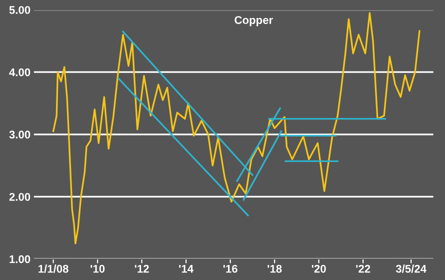 This screenshot has height=280, width=445. What do you see at coordinates (230, 268) in the screenshot?
I see `x-tick-label: '16` at bounding box center [230, 268].